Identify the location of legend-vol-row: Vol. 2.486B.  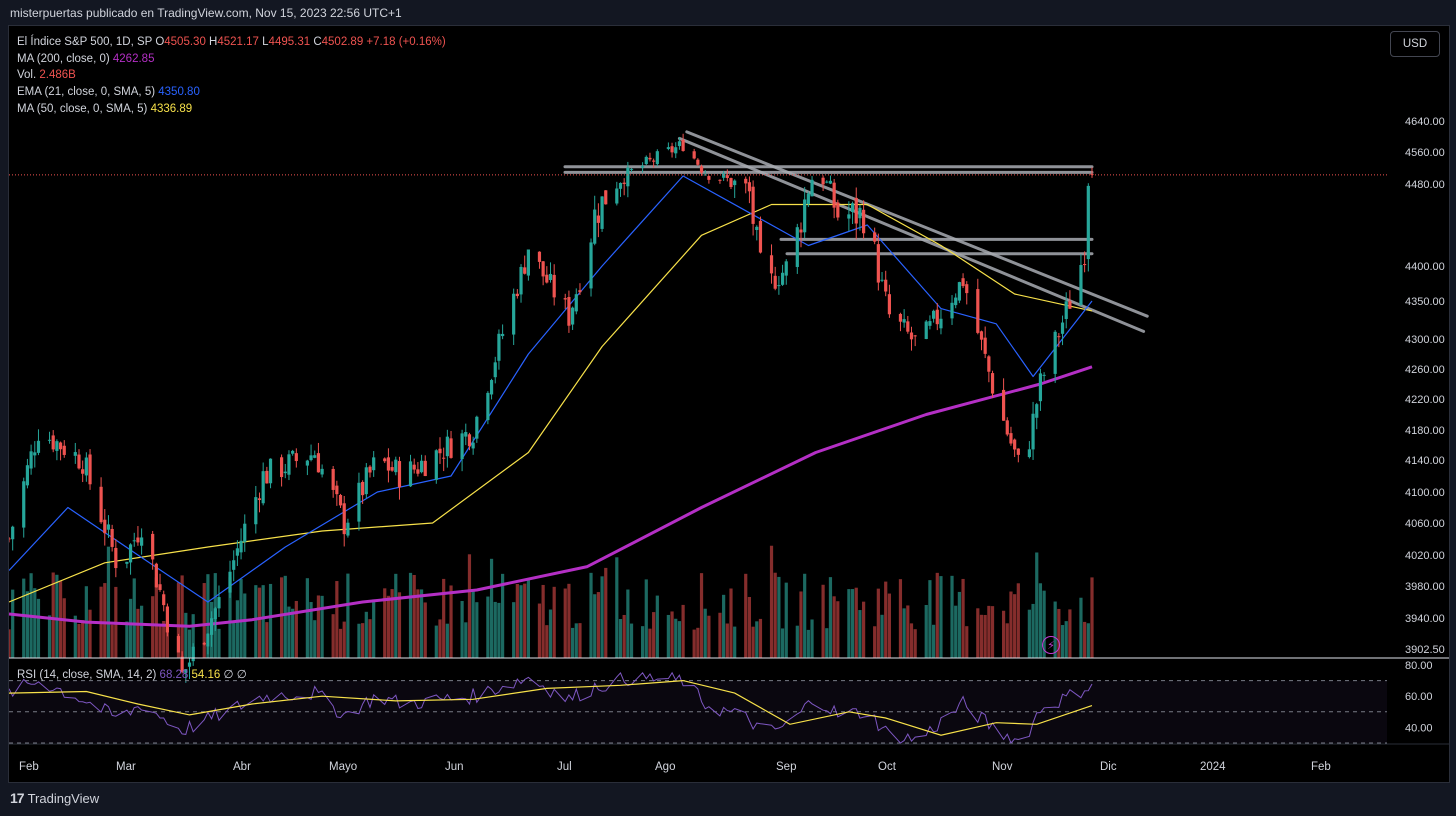
(231, 75).